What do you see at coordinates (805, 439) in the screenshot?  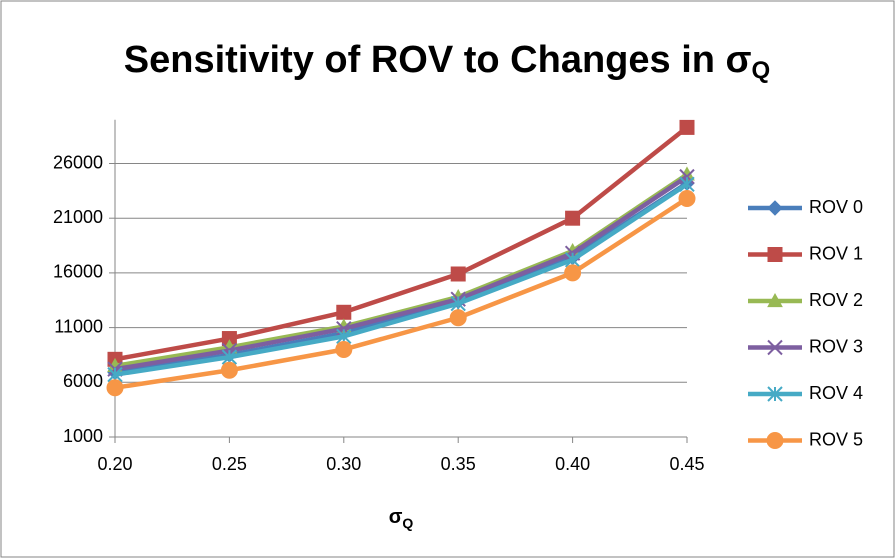 I see `legend-entry: ROV 5` at bounding box center [805, 439].